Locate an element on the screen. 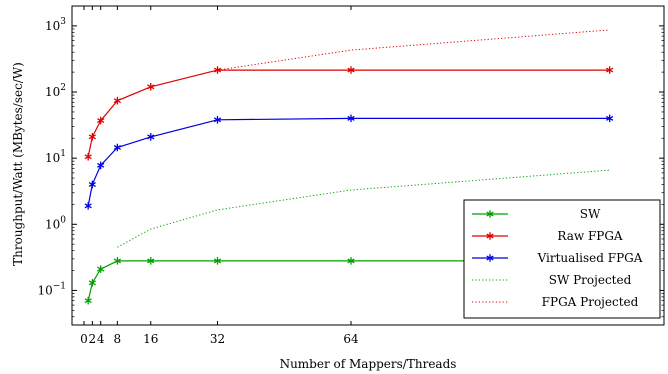 Image resolution: width=668 pixels, height=374 pixels. y-tick-exponent: −1 is located at coordinates (59, 286).